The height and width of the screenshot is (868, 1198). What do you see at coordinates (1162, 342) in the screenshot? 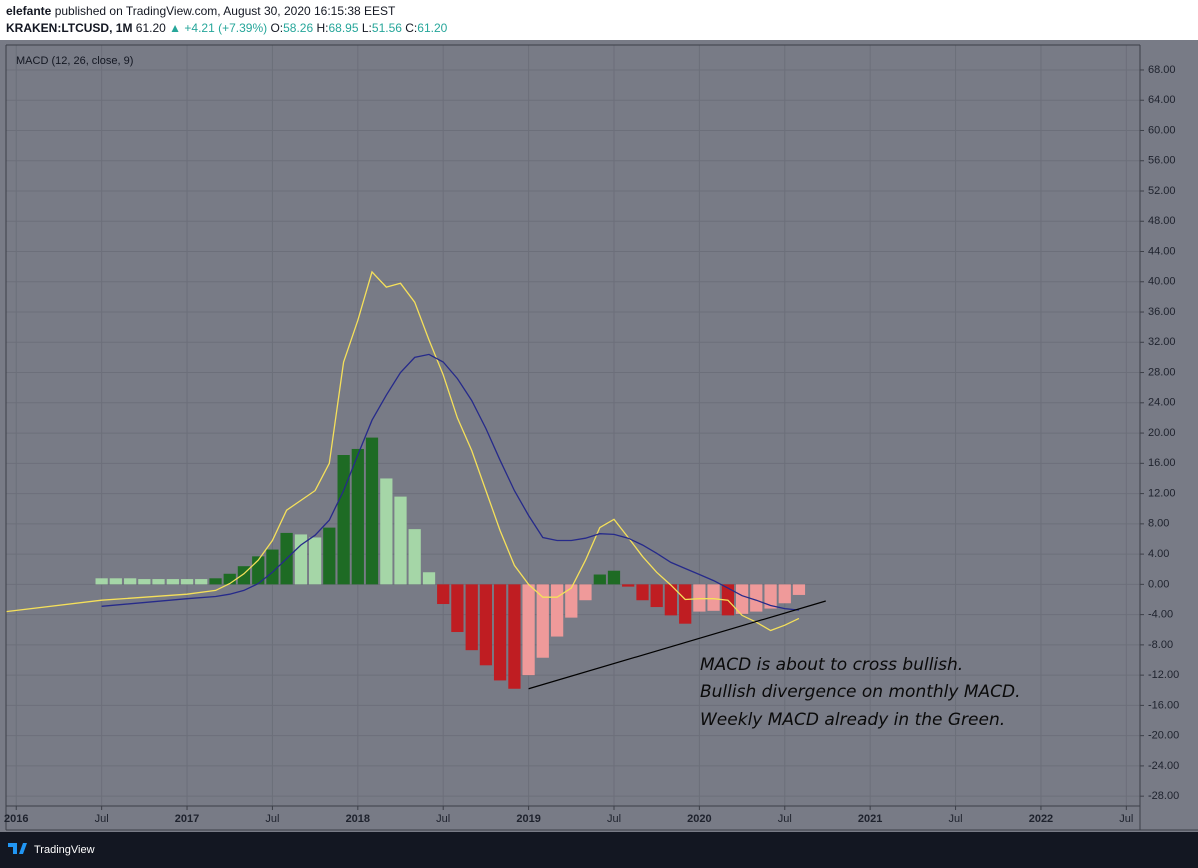
I see `y-tick-label: 32.00` at bounding box center [1162, 342].